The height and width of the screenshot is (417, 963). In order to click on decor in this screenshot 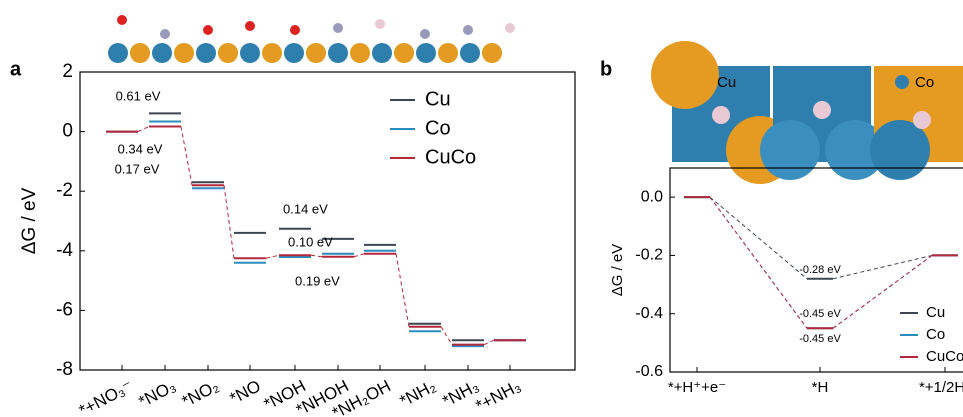, I will do `click(807, 112)`.